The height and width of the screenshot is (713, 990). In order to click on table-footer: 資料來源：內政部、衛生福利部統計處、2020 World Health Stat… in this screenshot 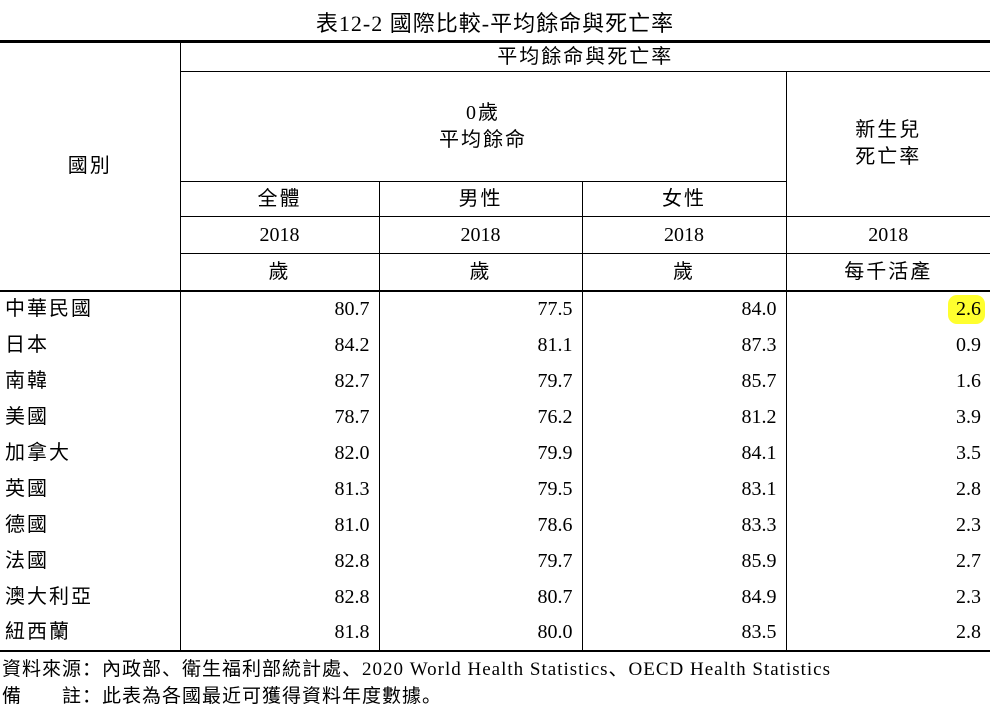, I will do `click(495, 681)`.